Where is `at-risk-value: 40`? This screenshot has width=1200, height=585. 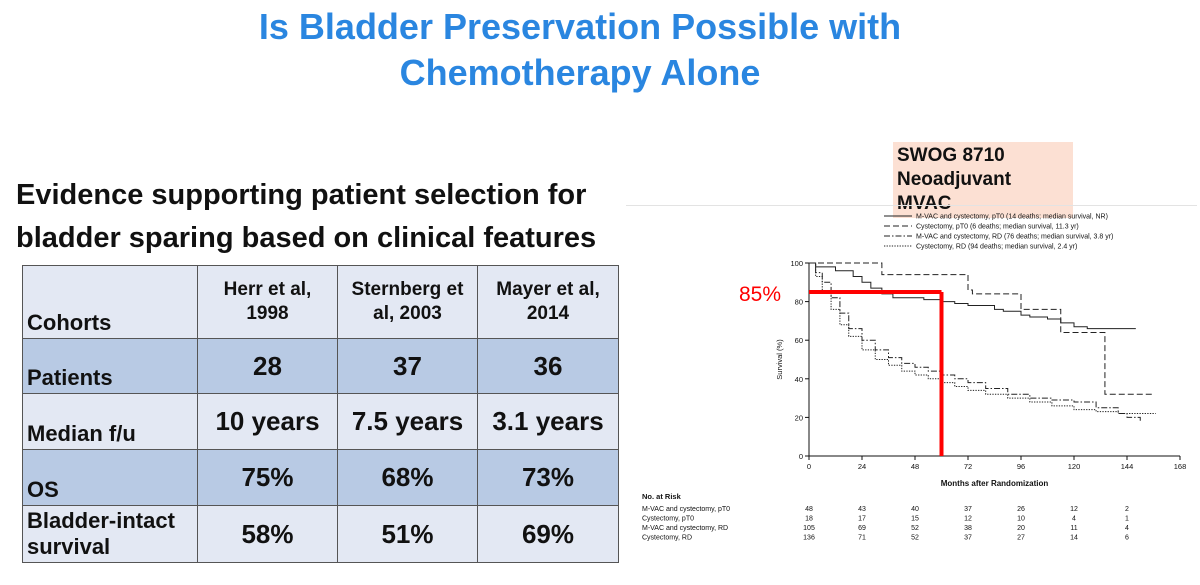
at-risk-value: 40 is located at coordinates (915, 509).